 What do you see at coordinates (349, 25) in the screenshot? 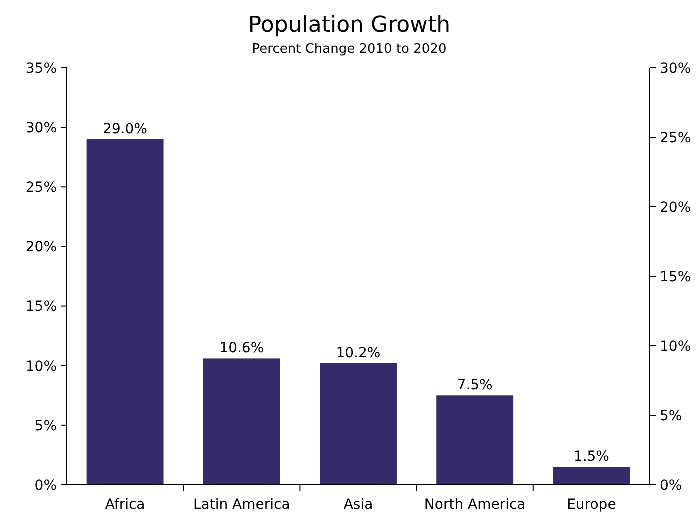
I see `chart-title: Population Growth` at bounding box center [349, 25].